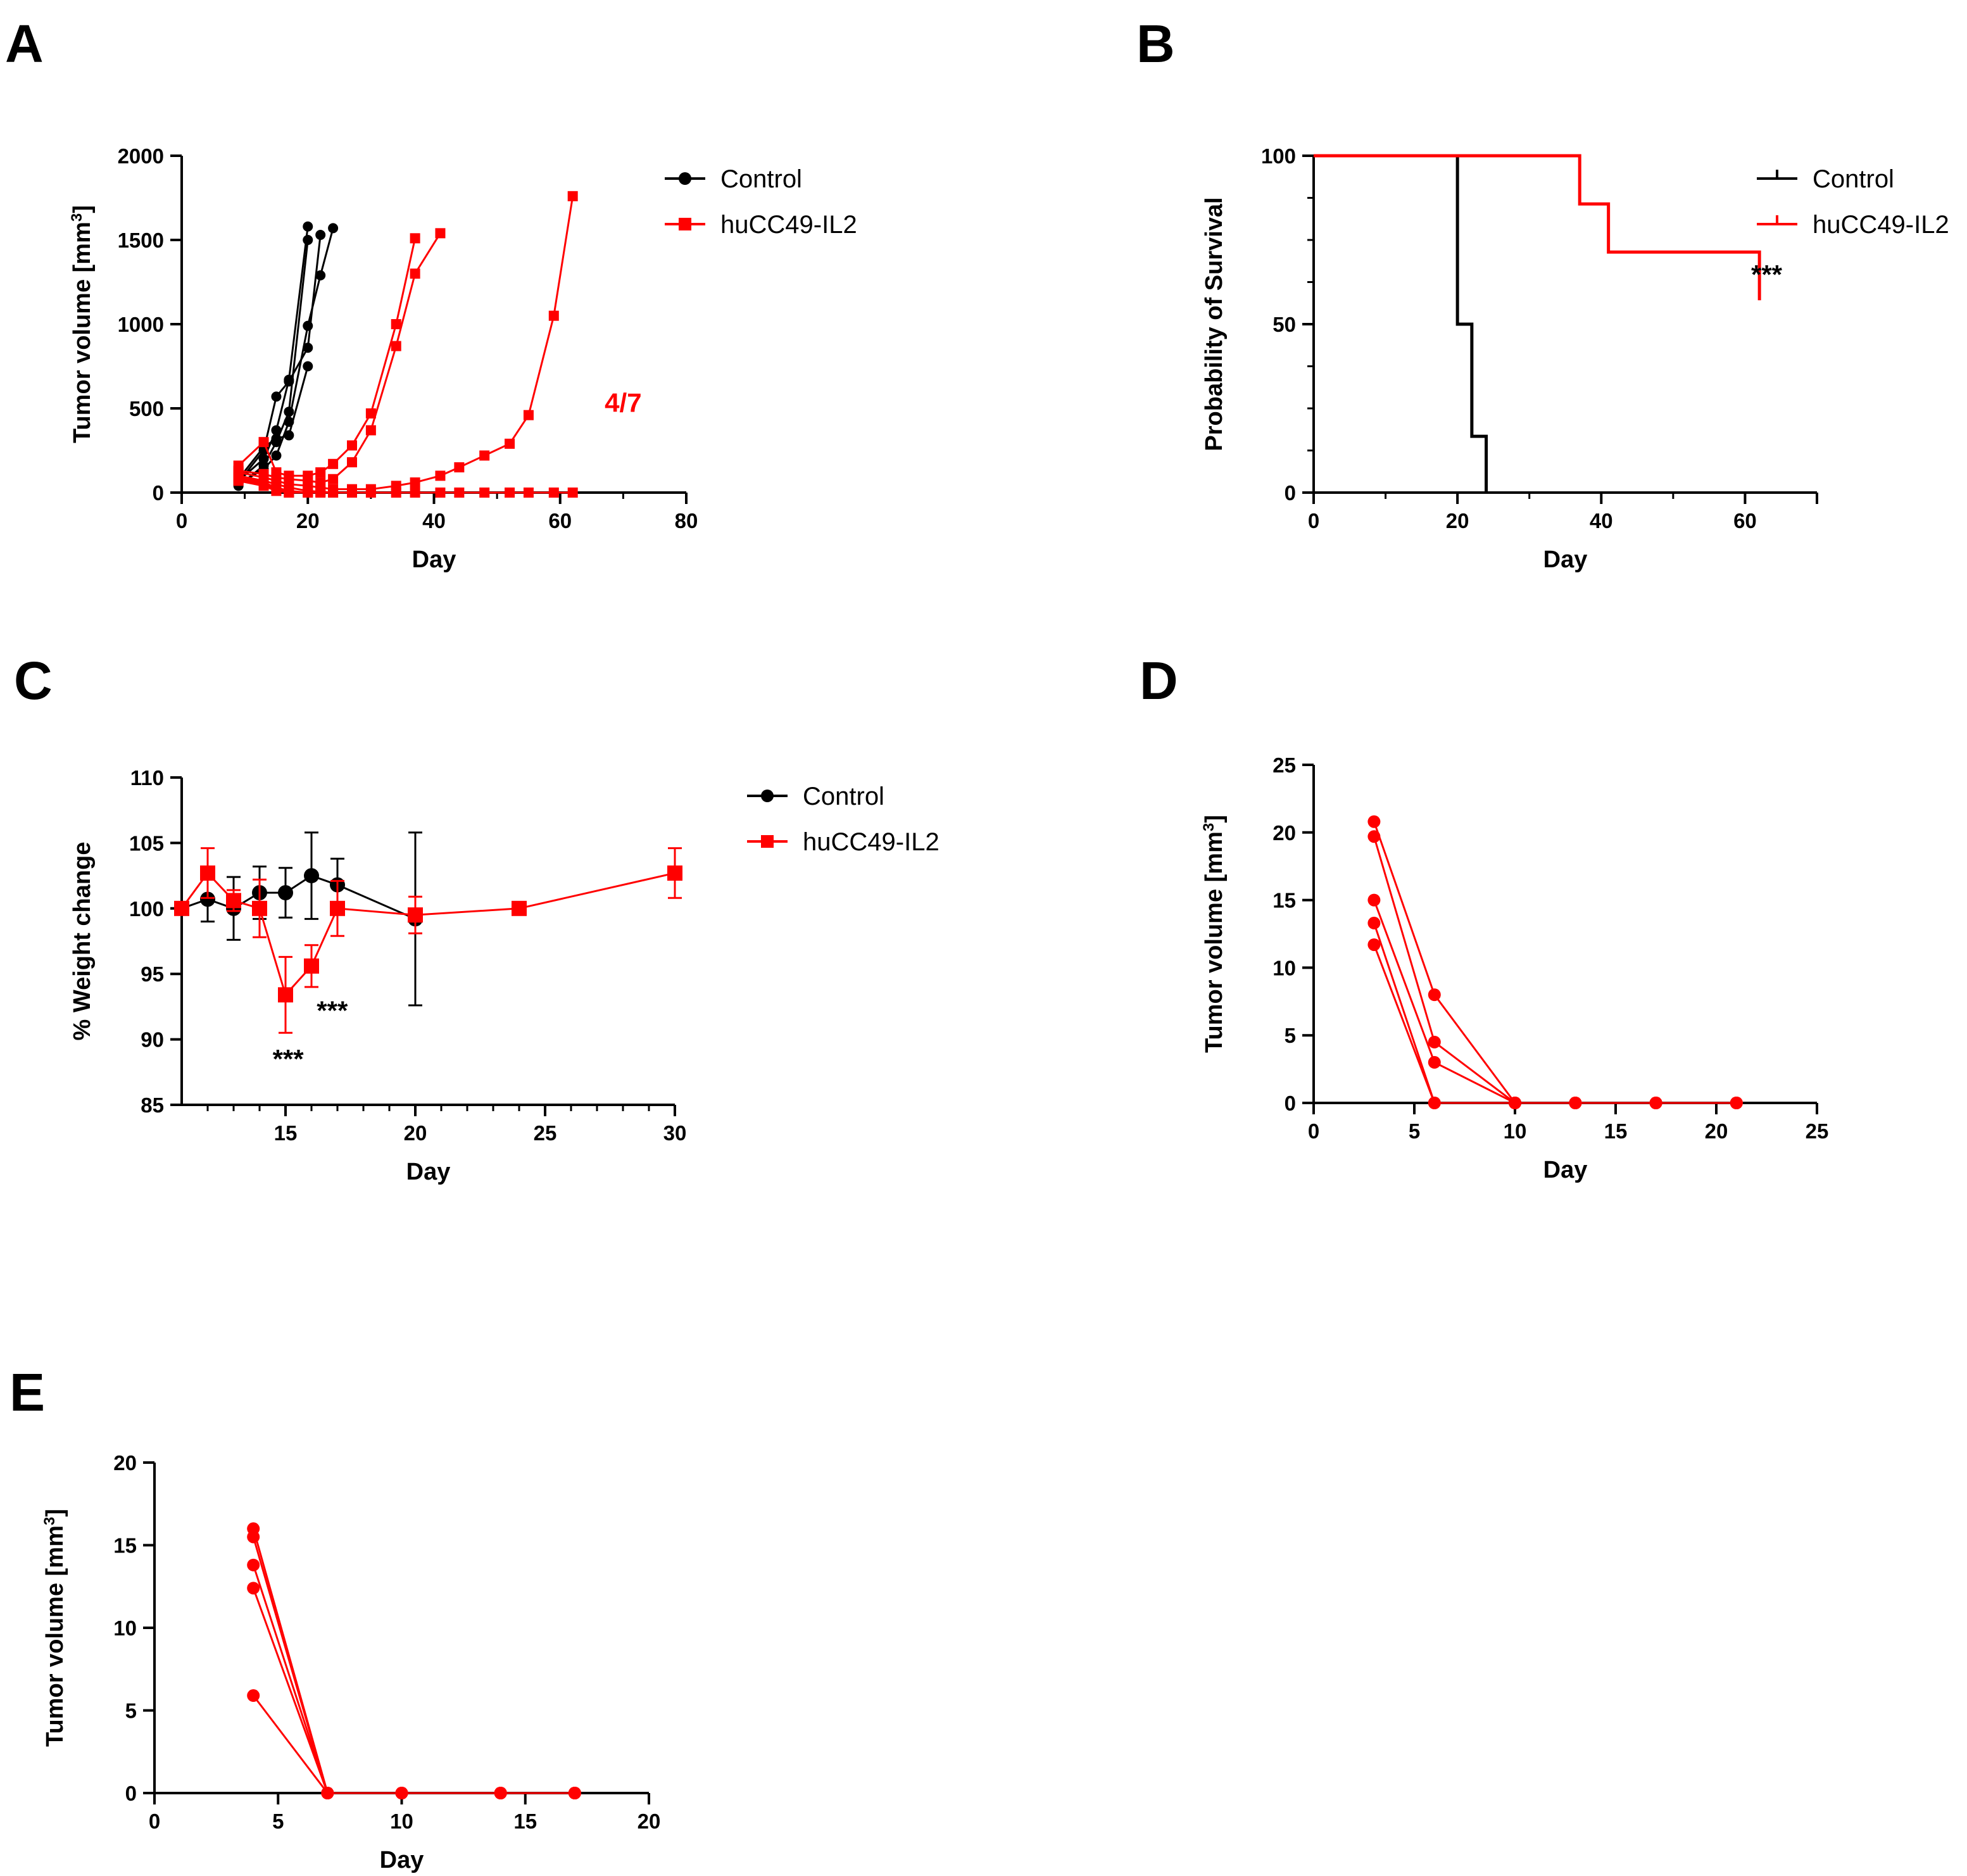  What do you see at coordinates (125, 1546) in the screenshot?
I see `y-tick-label-e: 15` at bounding box center [125, 1546].